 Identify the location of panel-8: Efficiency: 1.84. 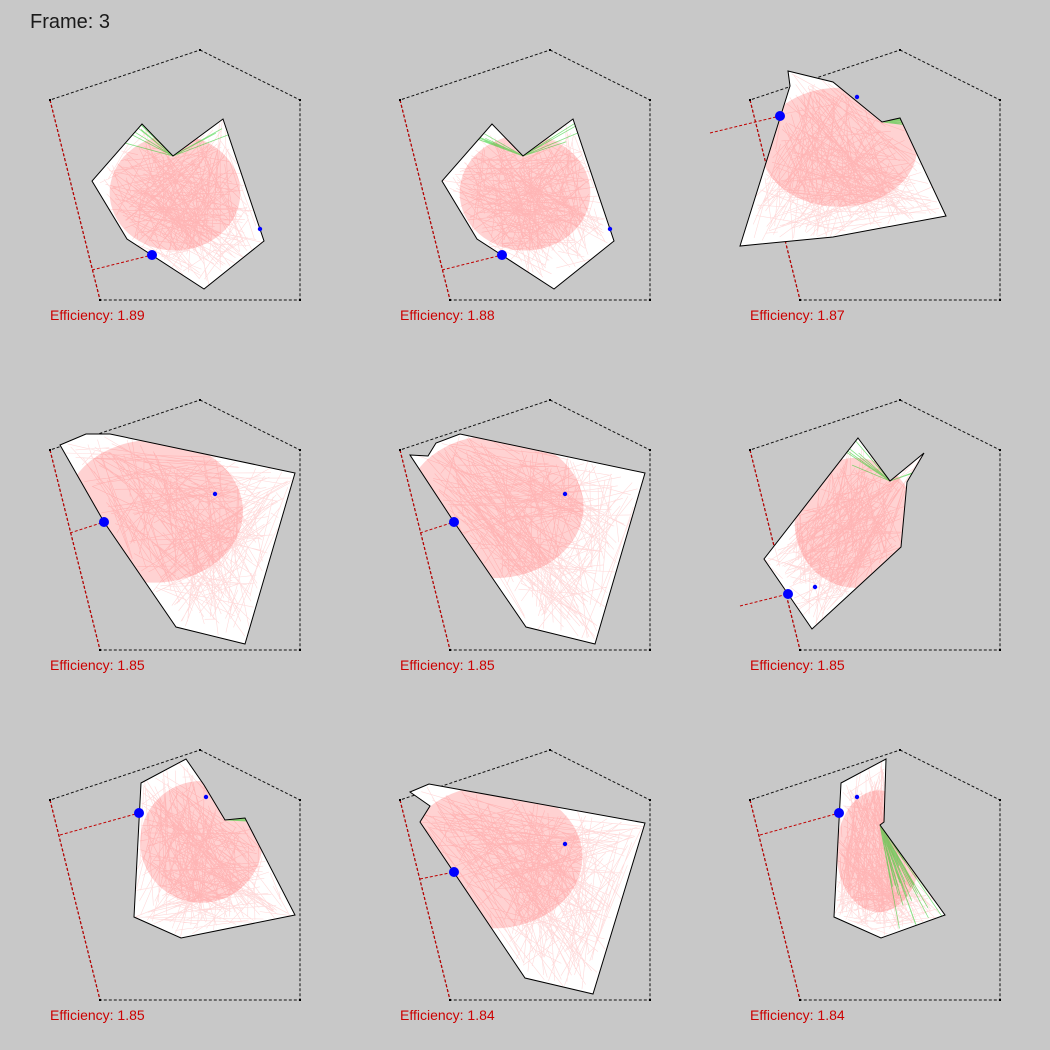
(525, 886).